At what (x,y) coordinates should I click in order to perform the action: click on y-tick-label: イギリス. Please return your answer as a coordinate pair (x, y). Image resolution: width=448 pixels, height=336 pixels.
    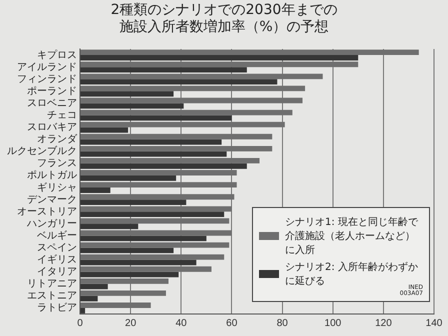
    Looking at the image, I should click on (57, 260).